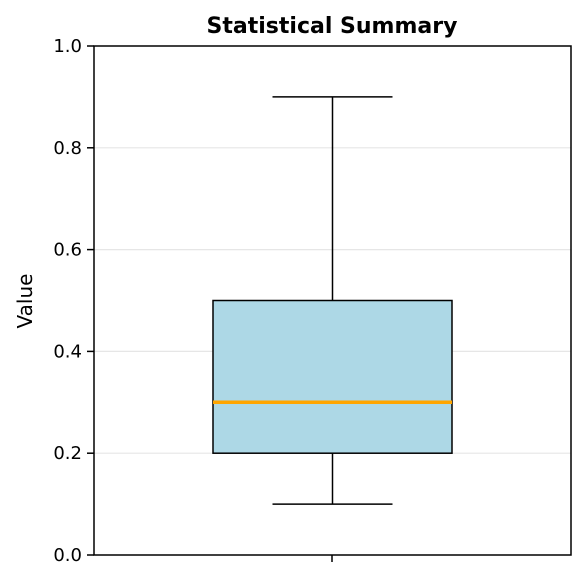 The height and width of the screenshot is (582, 585). What do you see at coordinates (67, 351) in the screenshot?
I see `y-tick-label: 0.4` at bounding box center [67, 351].